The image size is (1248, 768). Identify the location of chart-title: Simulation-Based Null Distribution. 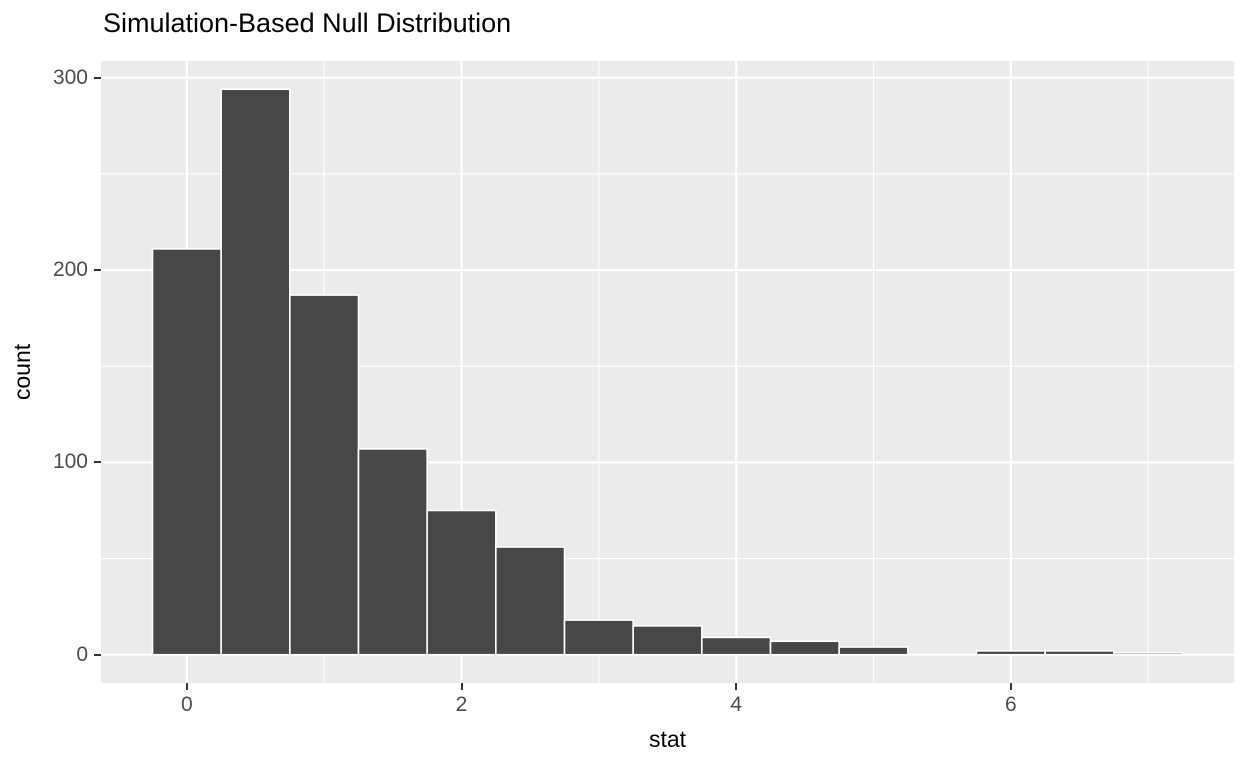
(307, 23).